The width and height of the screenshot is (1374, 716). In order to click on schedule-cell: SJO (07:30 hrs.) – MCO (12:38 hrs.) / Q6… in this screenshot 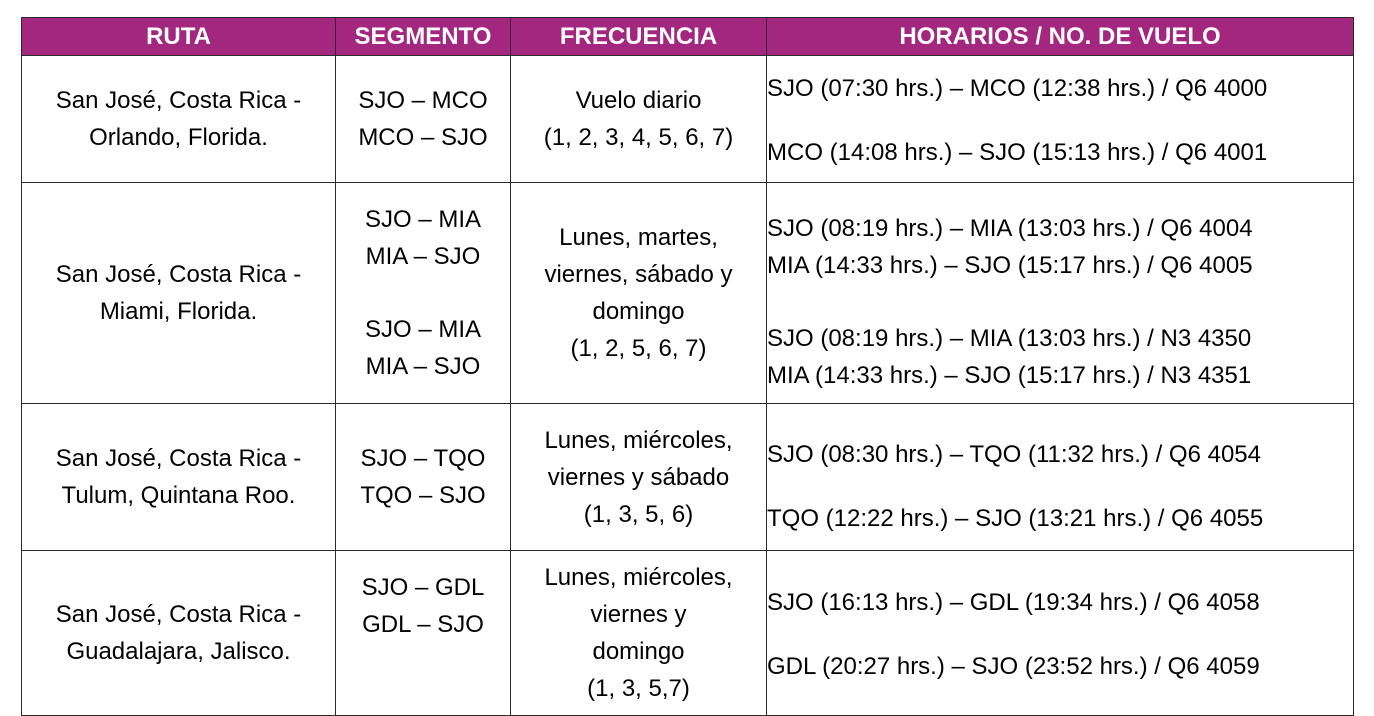, I will do `click(1060, 119)`.